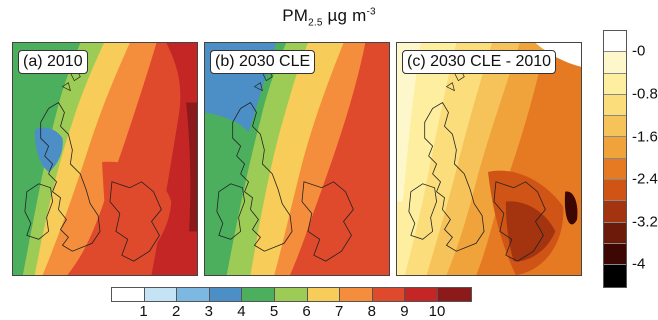 Image resolution: width=658 pixels, height=320 pixels. I want to click on pm25-colorbar-tick-label: 9, so click(404, 311).